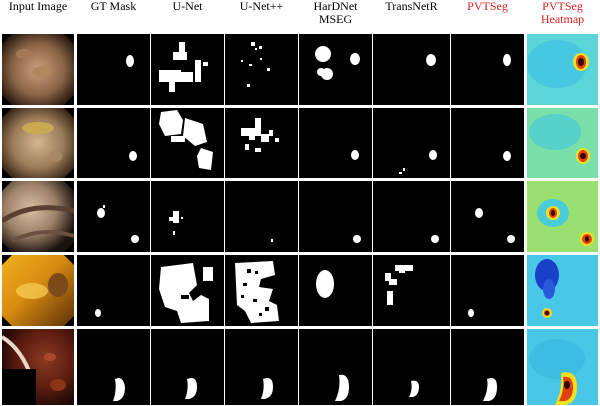 The height and width of the screenshot is (406, 600). Describe the element at coordinates (187, 367) in the screenshot. I see `row5-unet` at that location.